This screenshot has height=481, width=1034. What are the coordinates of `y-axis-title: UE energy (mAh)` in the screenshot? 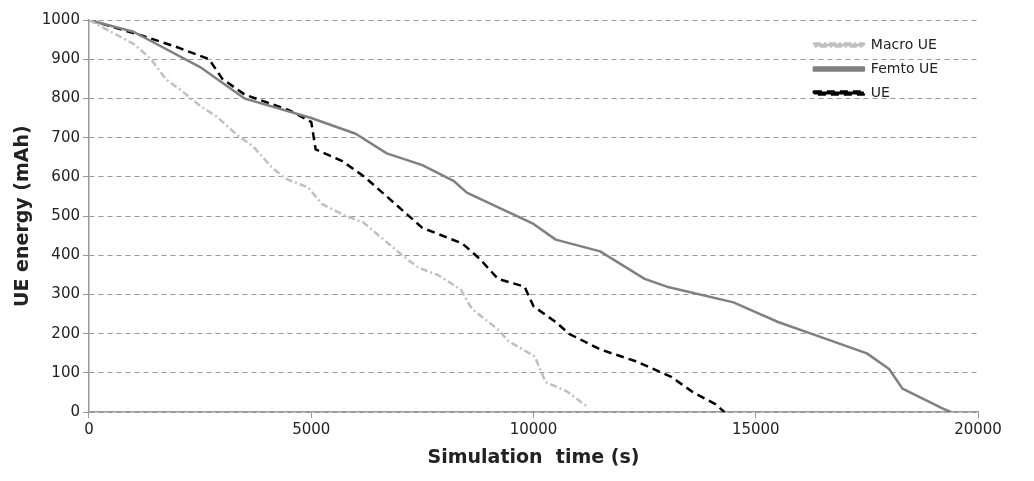 It's located at (21, 216).